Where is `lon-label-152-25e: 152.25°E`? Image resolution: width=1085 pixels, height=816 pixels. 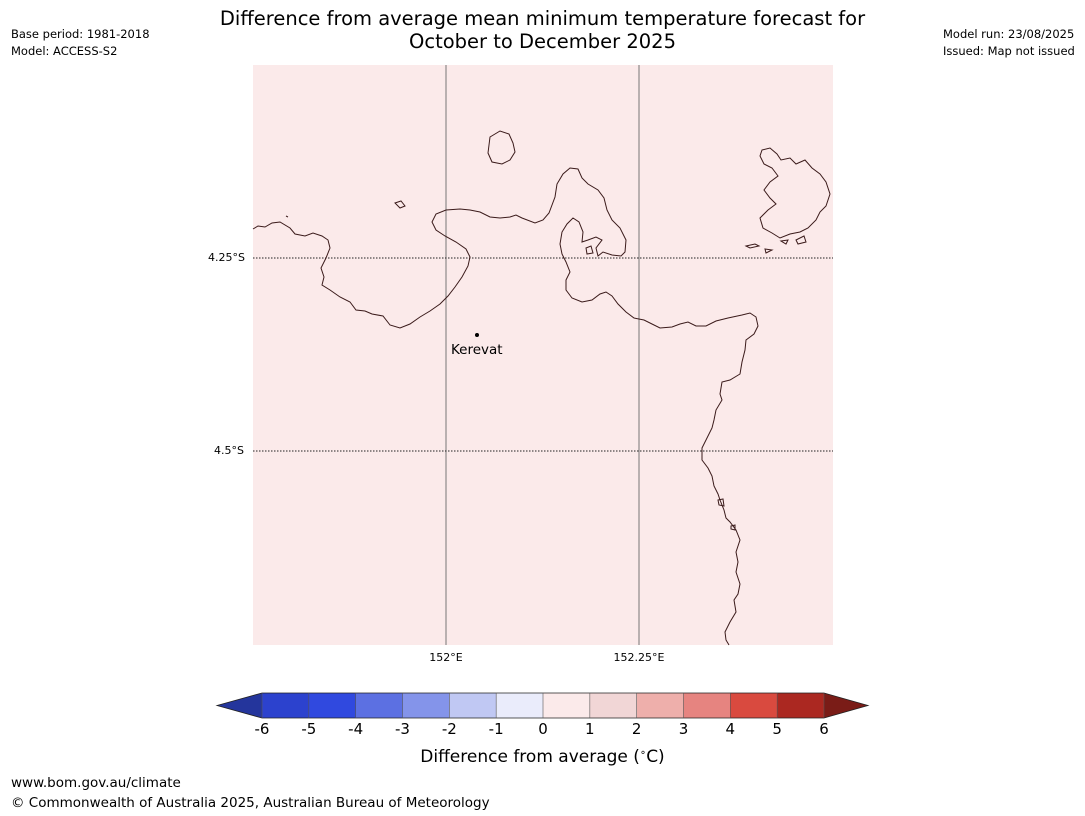
lon-label-152-25e: 152.25°E is located at coordinates (639, 657).